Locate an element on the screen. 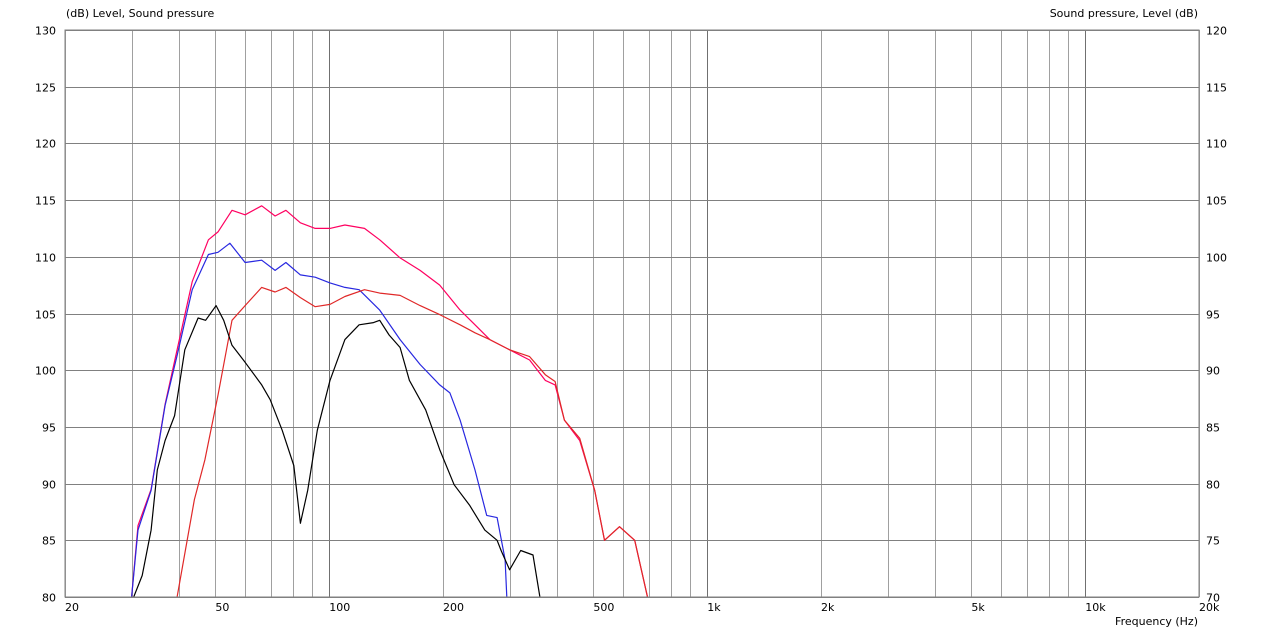 This screenshot has height=636, width=1264. y-axis-label-left: (dB) Level, Sound pressure is located at coordinates (140, 13).